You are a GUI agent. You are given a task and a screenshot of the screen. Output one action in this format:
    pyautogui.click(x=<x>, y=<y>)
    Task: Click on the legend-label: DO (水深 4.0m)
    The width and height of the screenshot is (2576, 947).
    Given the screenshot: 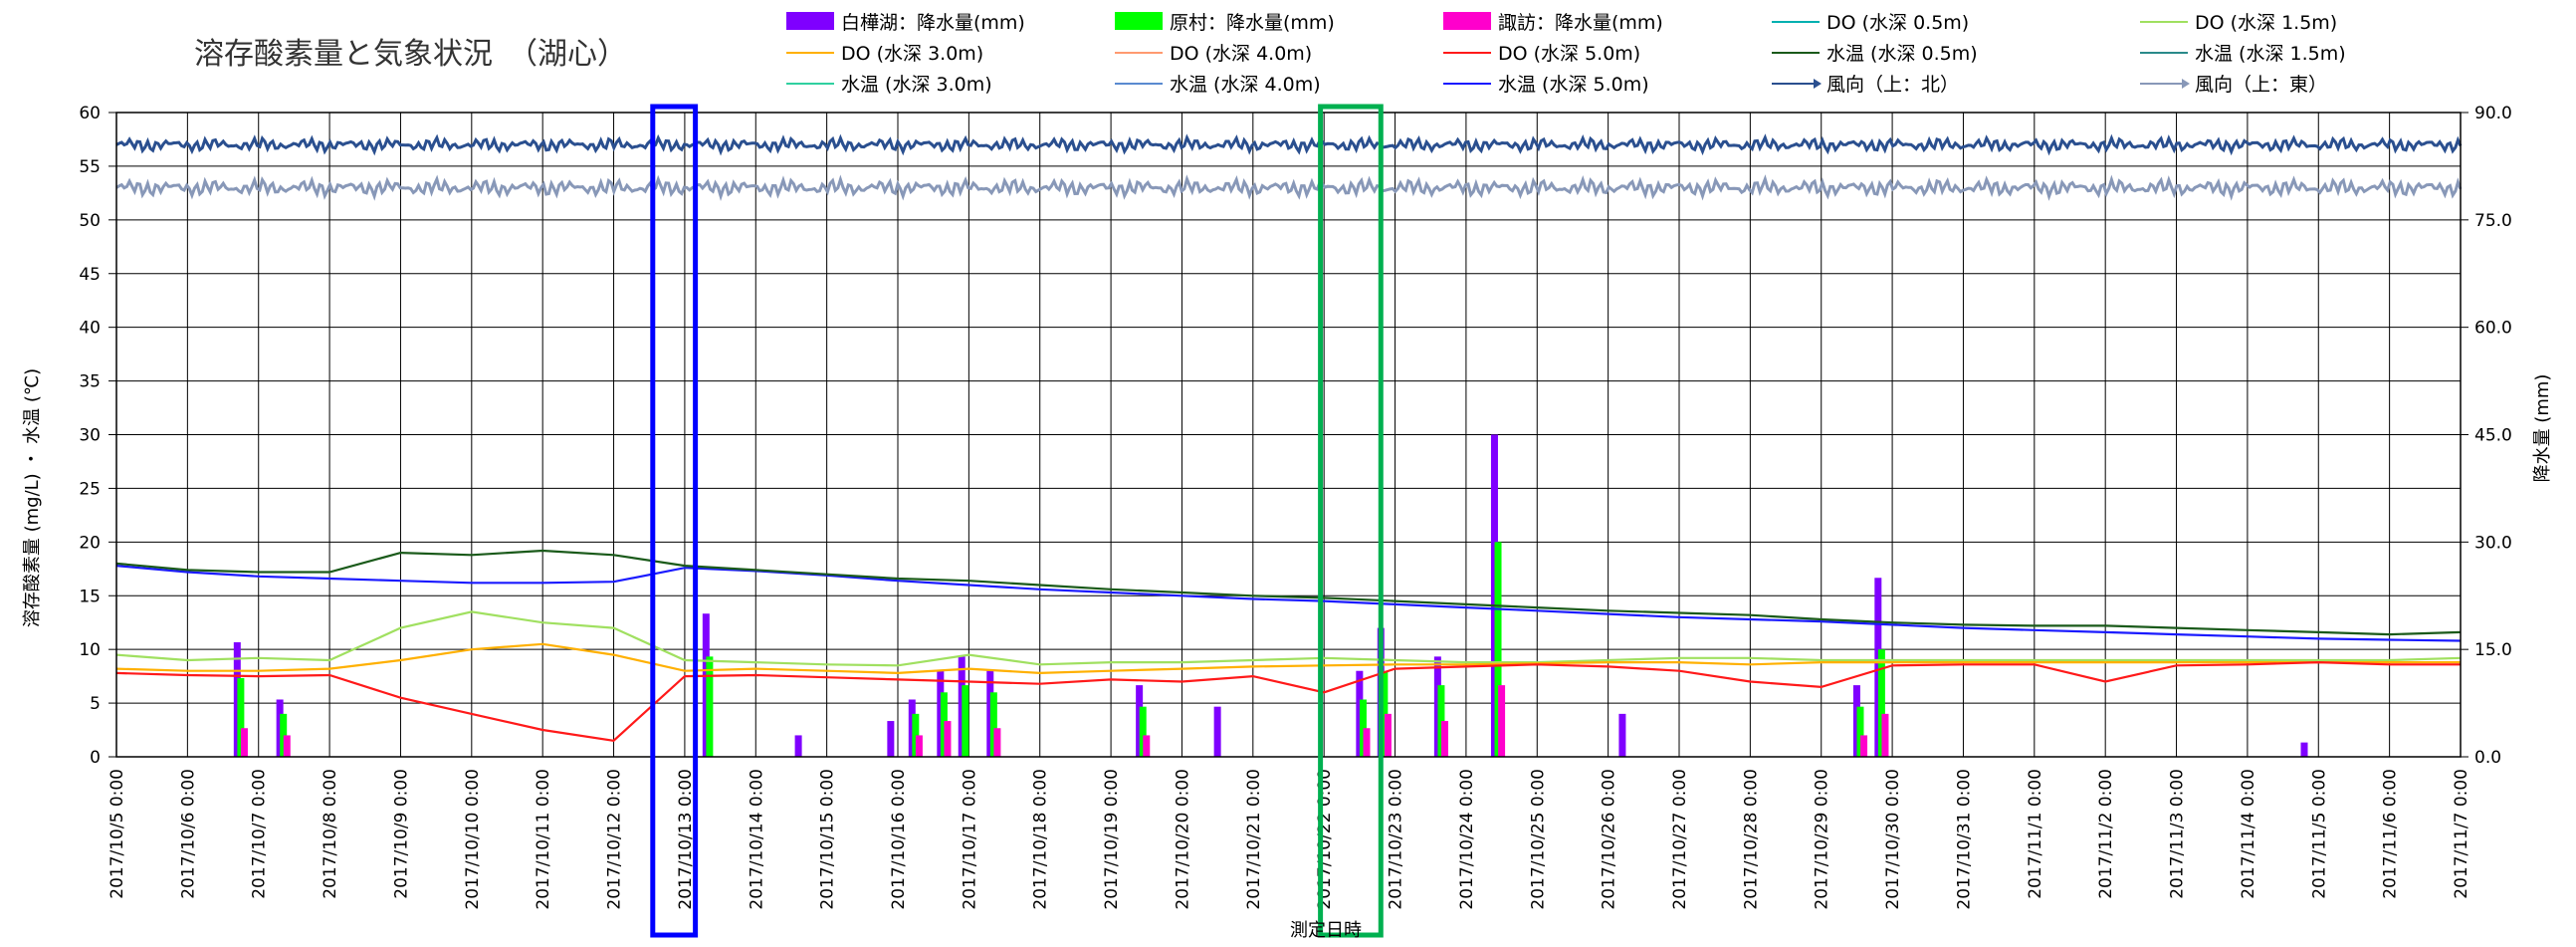 What is the action you would take?
    pyautogui.click(x=1241, y=54)
    